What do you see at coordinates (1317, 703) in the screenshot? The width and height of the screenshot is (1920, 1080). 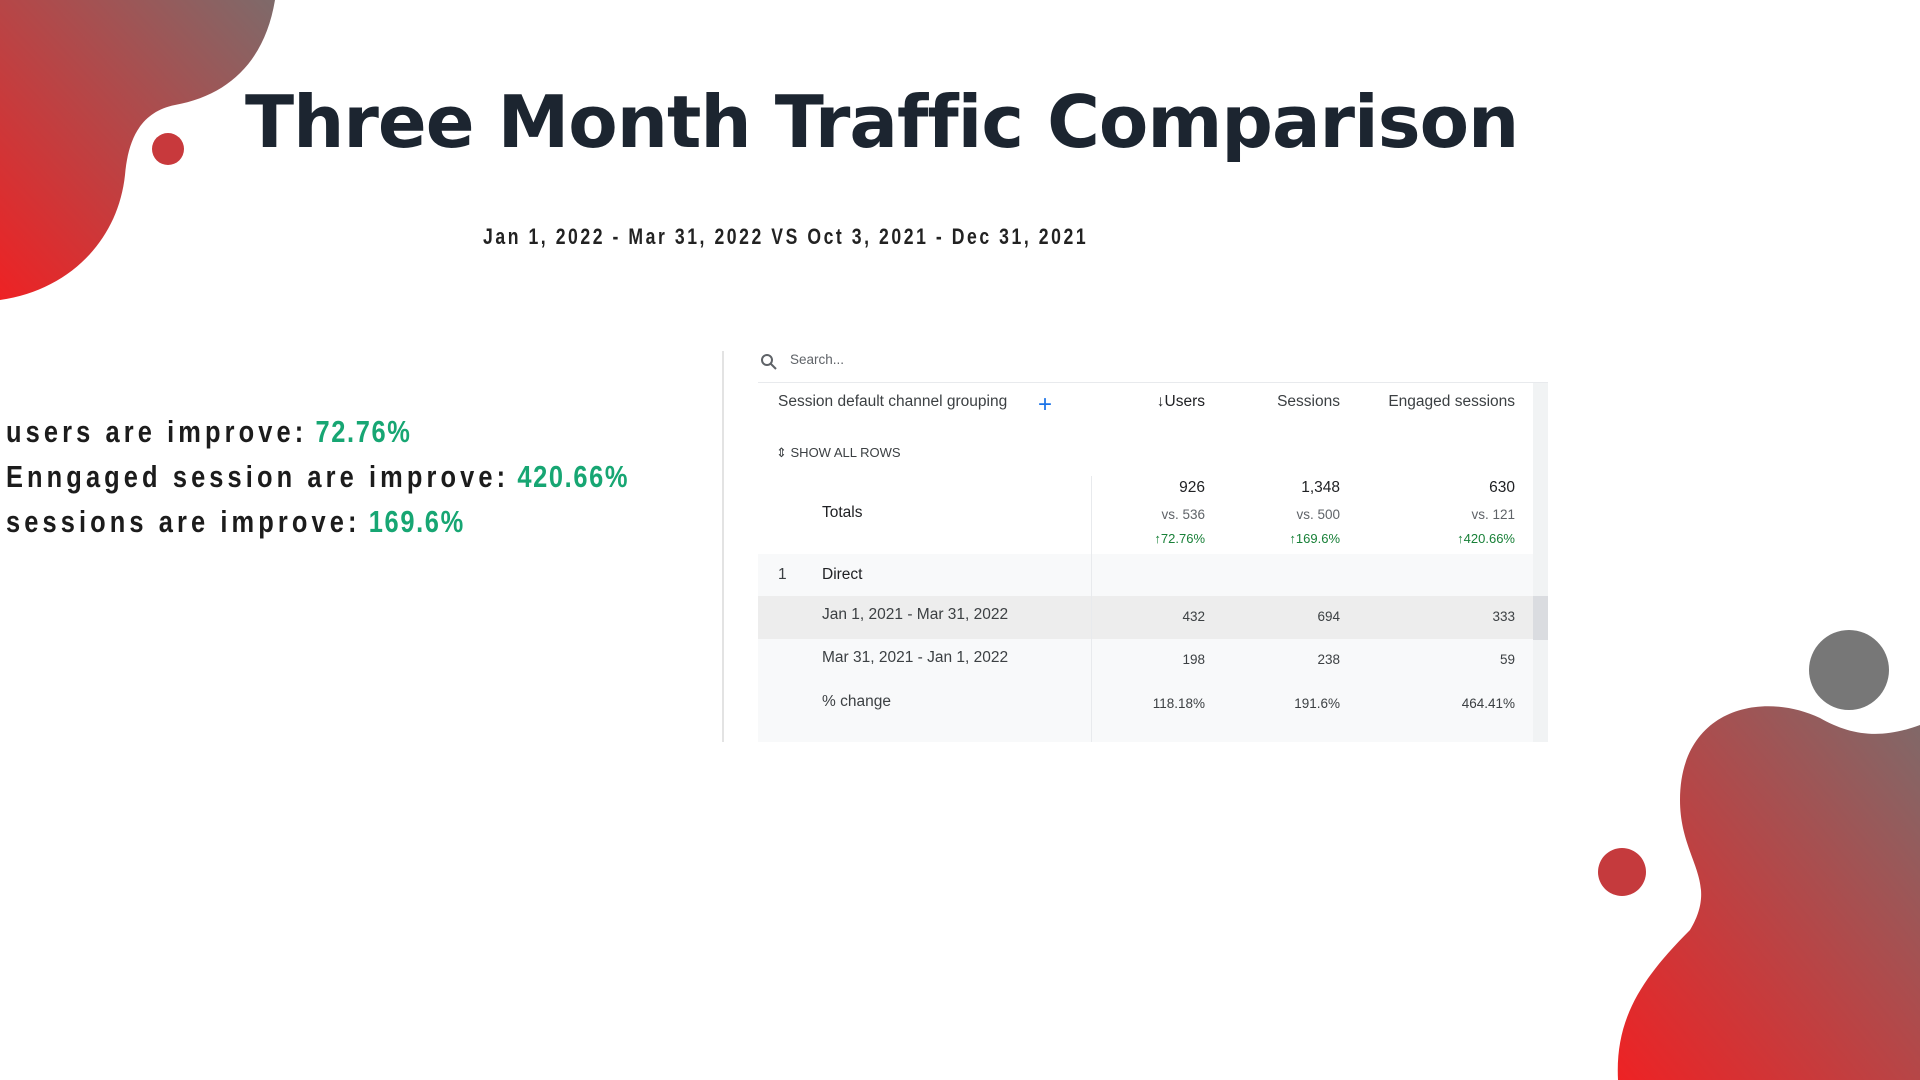 I see `cell: 191.6%` at bounding box center [1317, 703].